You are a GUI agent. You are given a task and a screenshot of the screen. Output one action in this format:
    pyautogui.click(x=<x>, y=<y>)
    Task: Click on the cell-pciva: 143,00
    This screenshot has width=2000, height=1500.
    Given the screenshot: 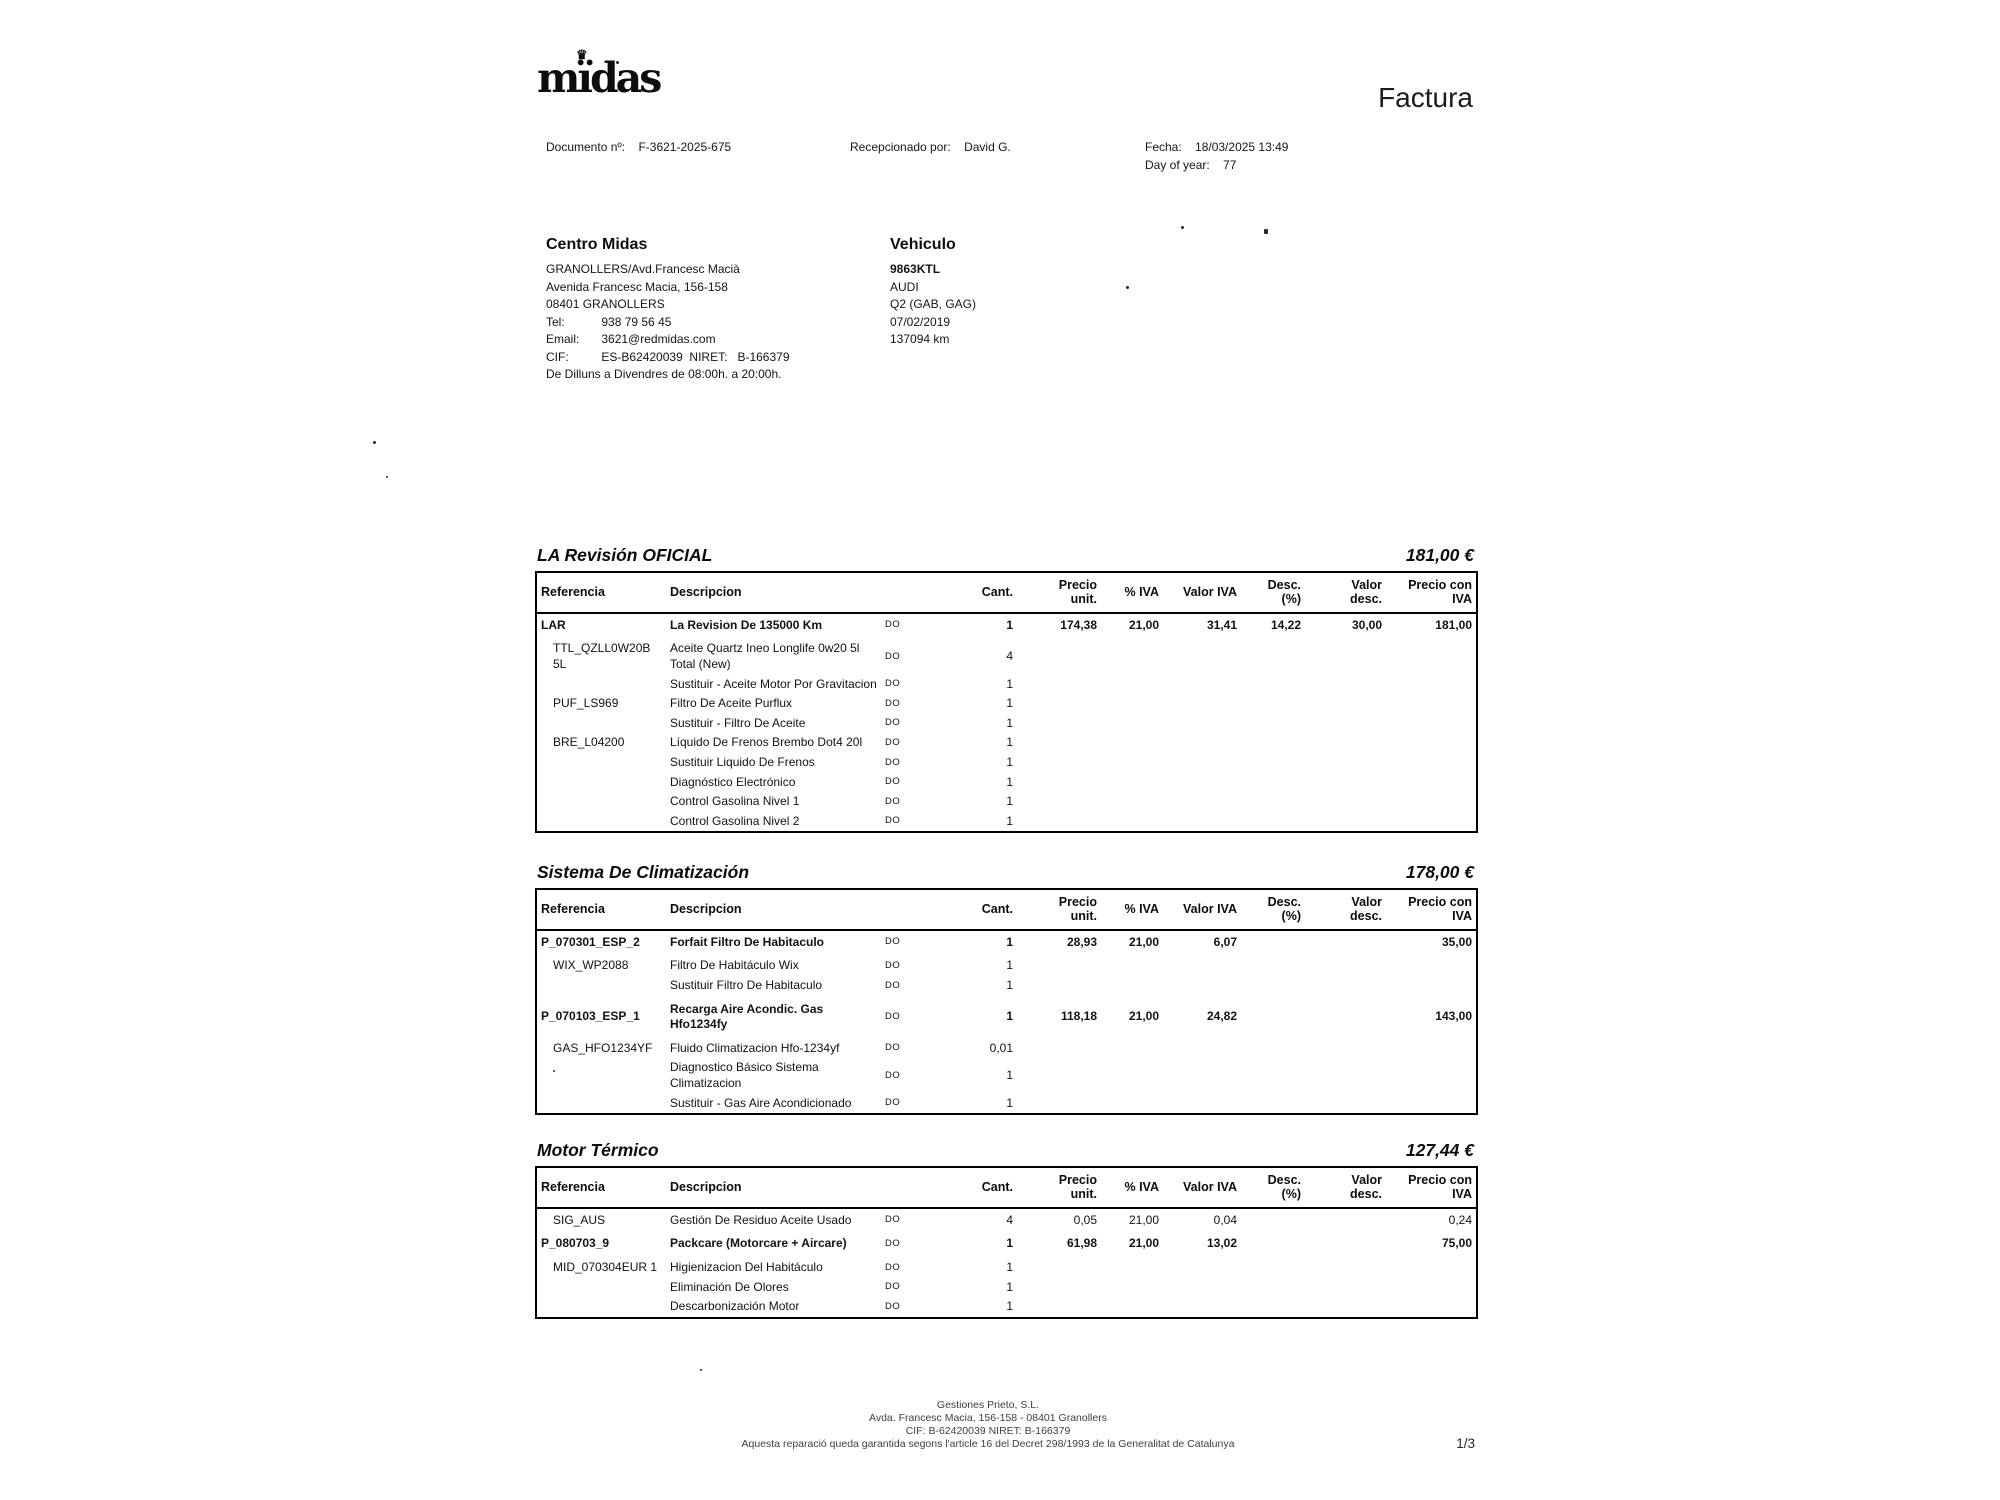 What is the action you would take?
    pyautogui.click(x=1453, y=1016)
    